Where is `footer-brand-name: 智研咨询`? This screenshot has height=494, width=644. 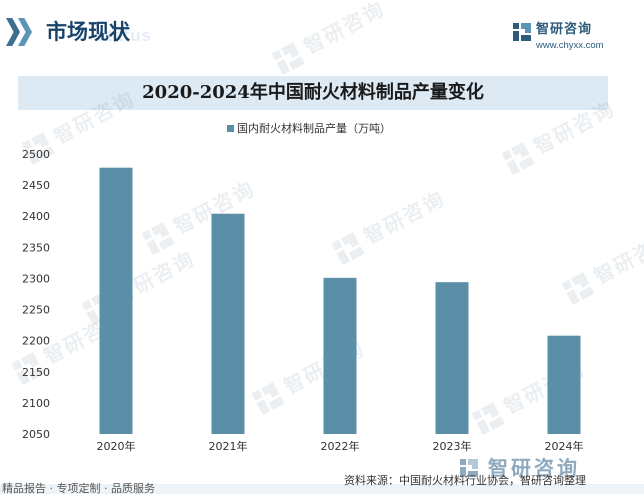 footer-brand-name: 智研咨询 is located at coordinates (534, 468).